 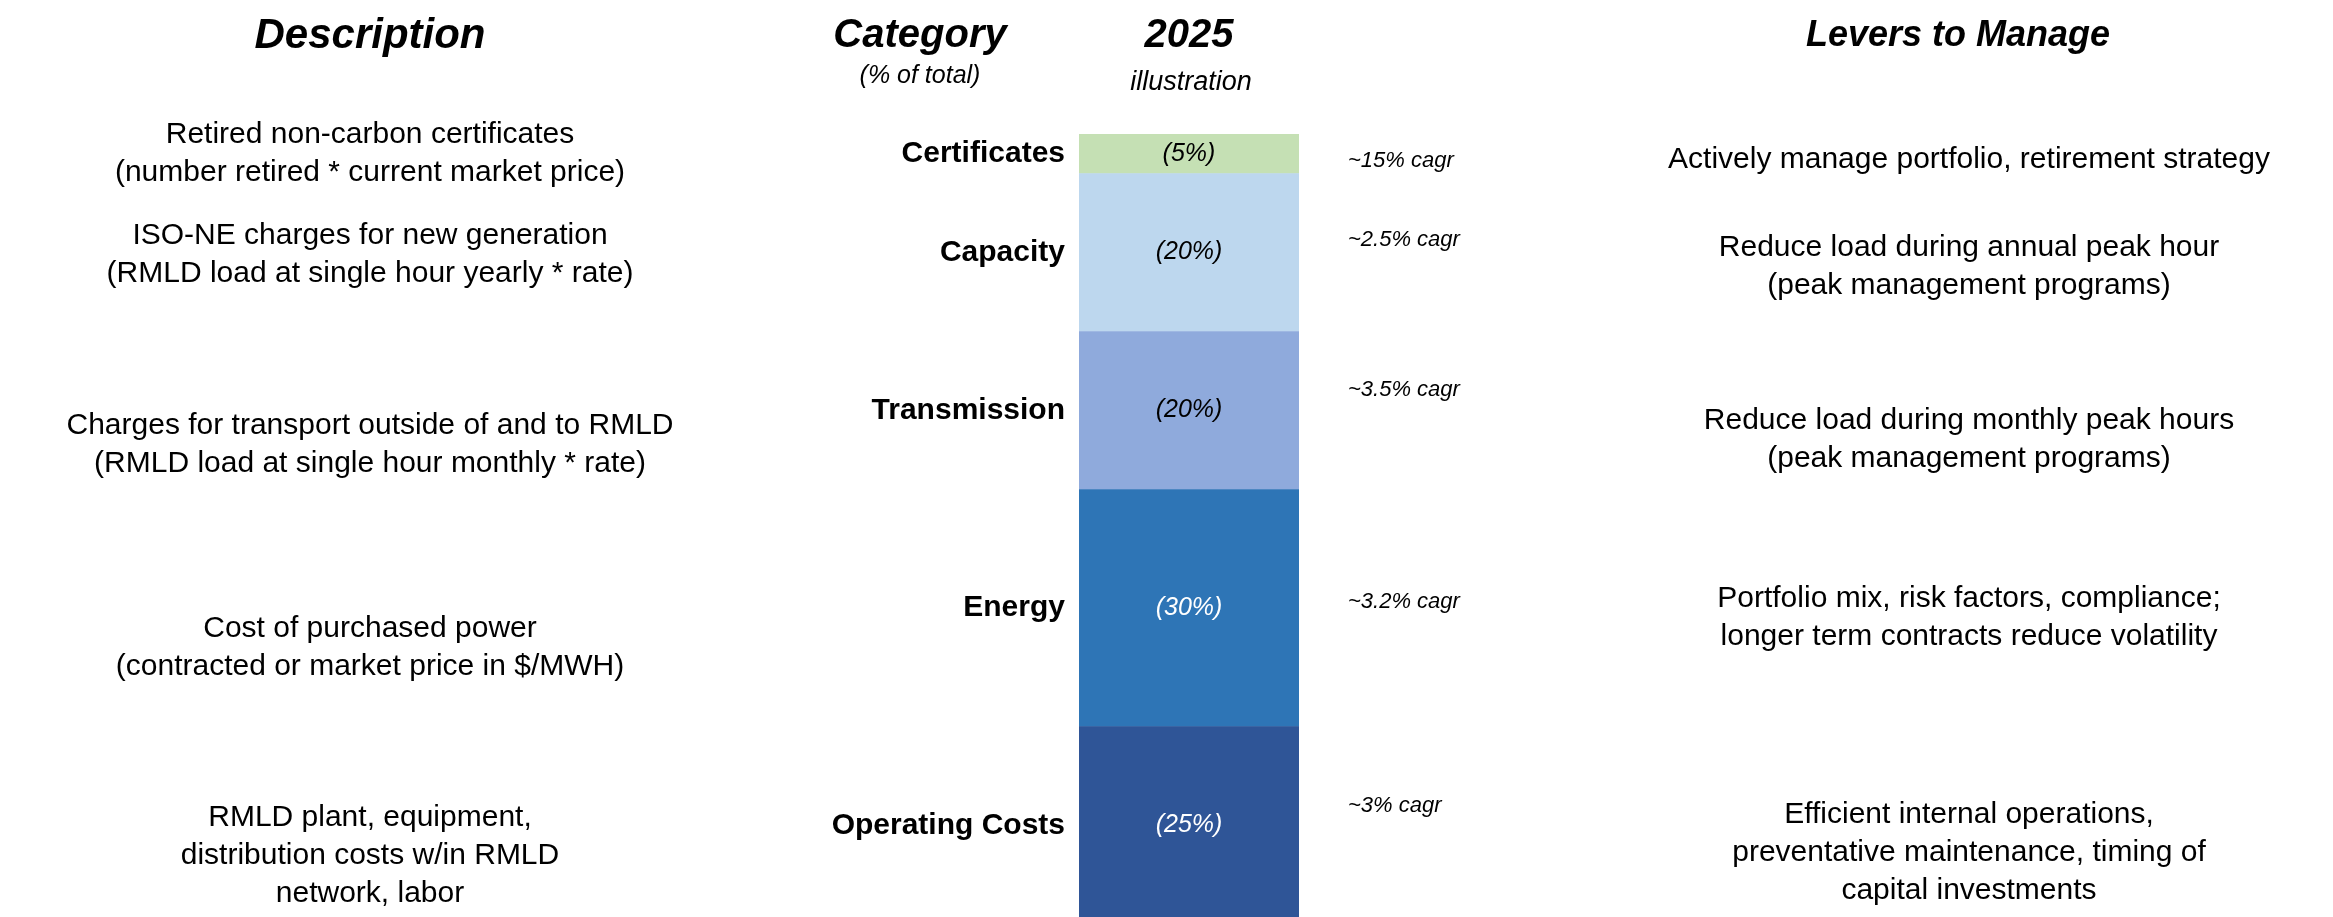 What do you see at coordinates (1002, 250) in the screenshot?
I see `series-label: Capacity` at bounding box center [1002, 250].